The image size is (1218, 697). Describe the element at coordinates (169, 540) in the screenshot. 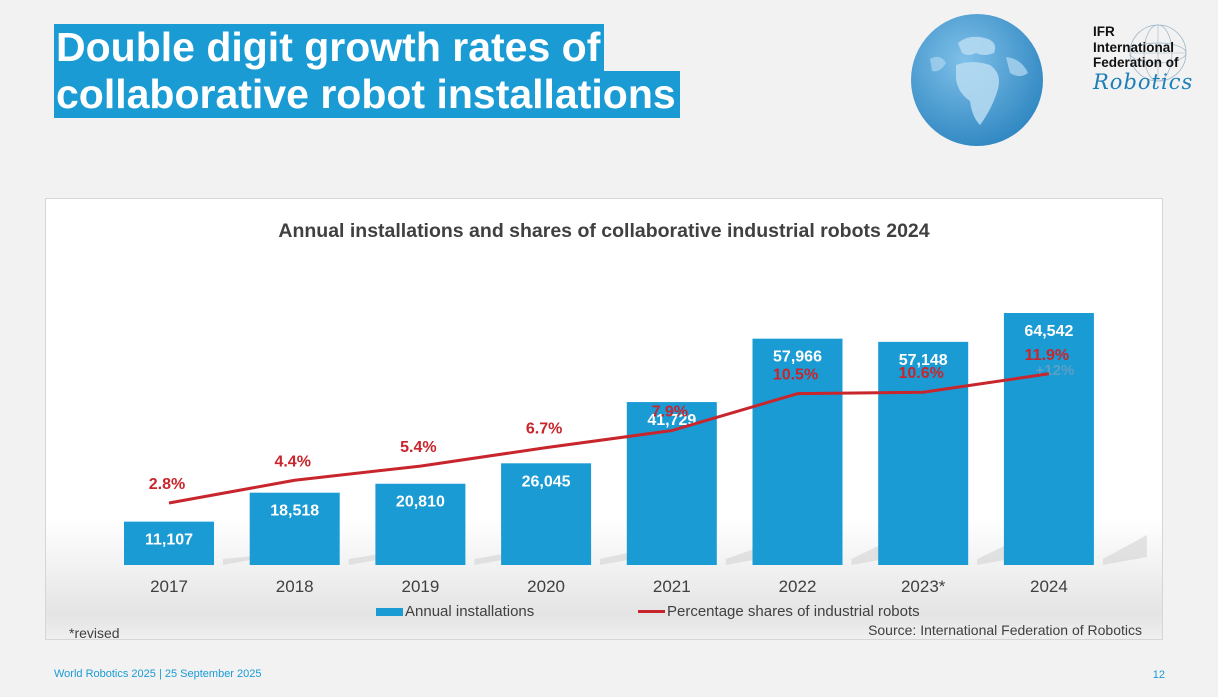

I see `bar-value-label: 11,107` at that location.